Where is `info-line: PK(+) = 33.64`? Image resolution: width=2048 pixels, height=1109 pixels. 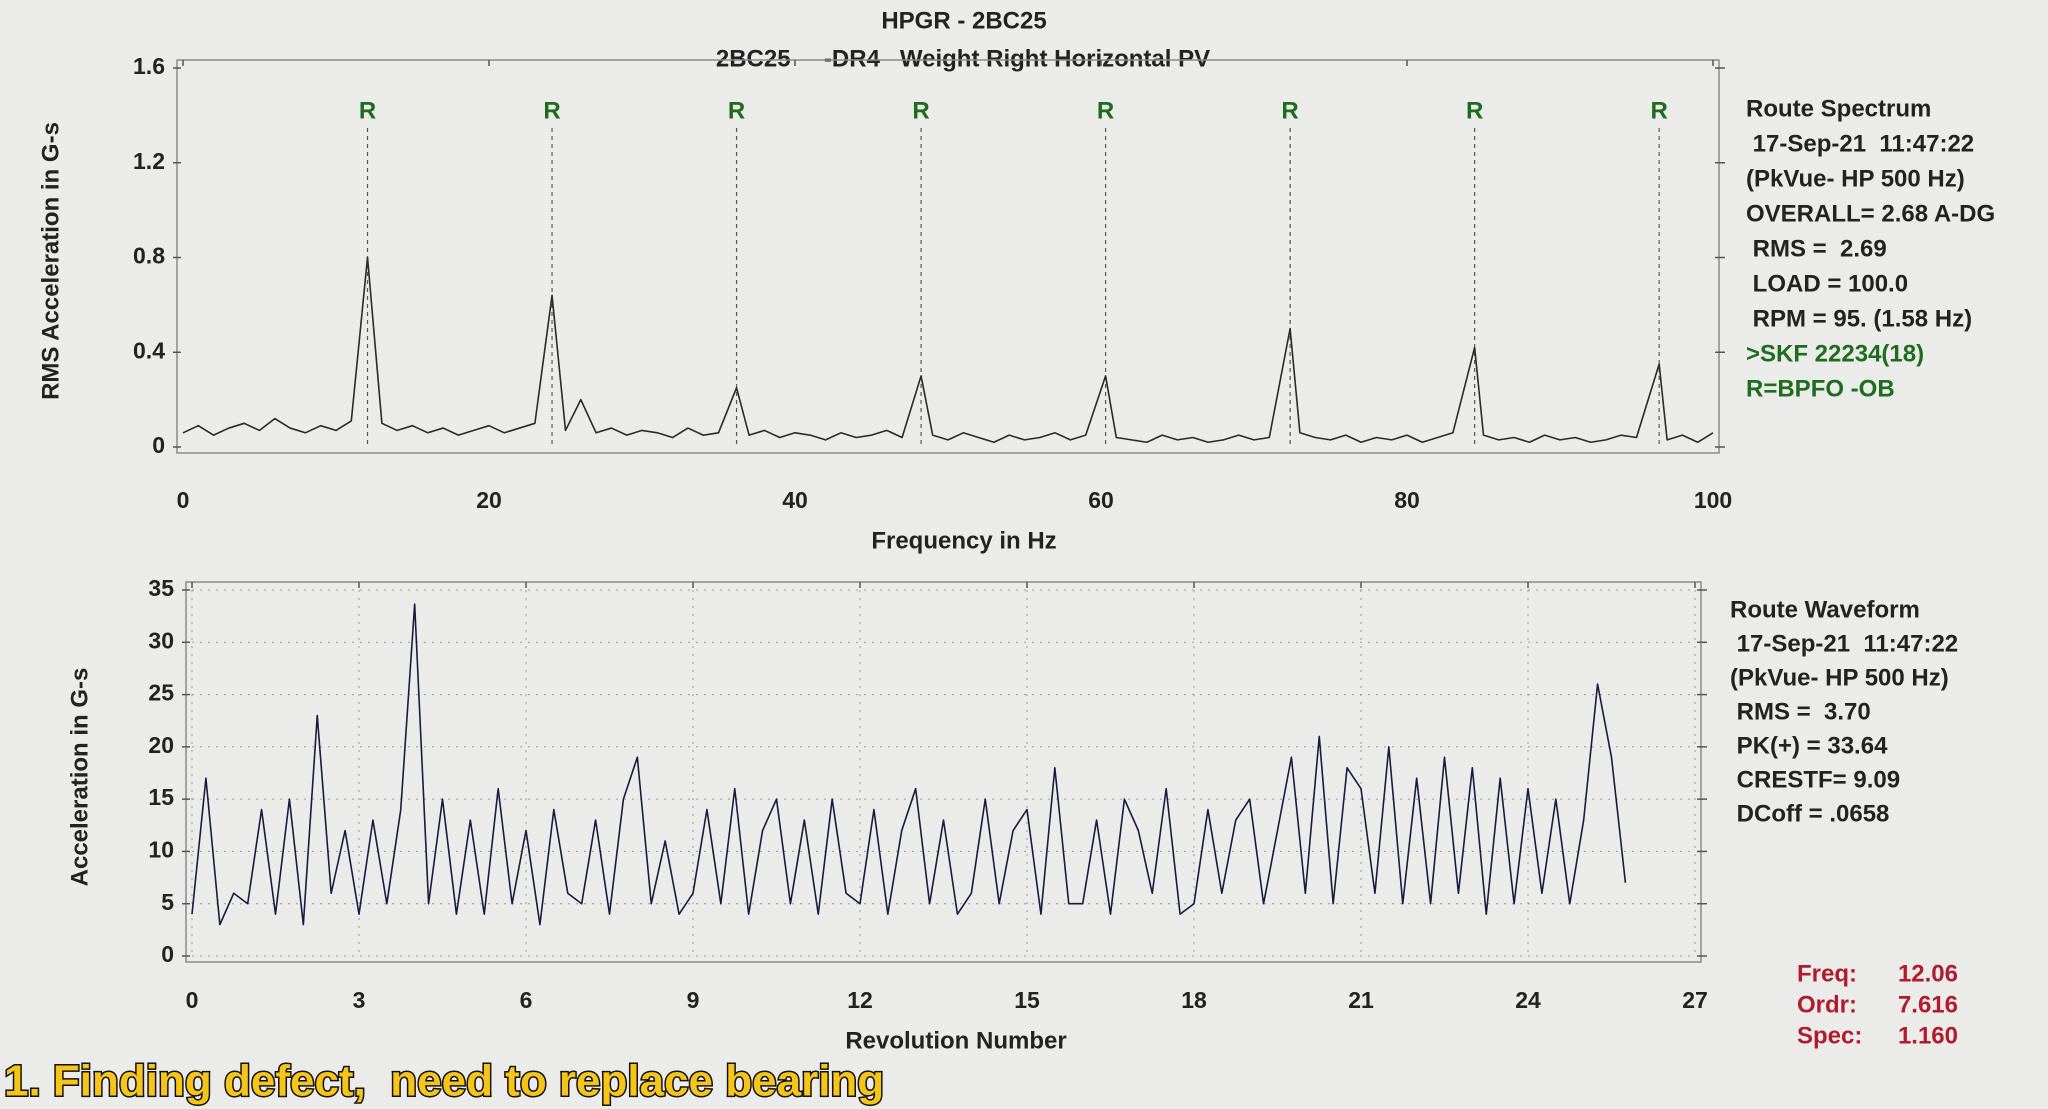 info-line: PK(+) = 33.64 is located at coordinates (1809, 745).